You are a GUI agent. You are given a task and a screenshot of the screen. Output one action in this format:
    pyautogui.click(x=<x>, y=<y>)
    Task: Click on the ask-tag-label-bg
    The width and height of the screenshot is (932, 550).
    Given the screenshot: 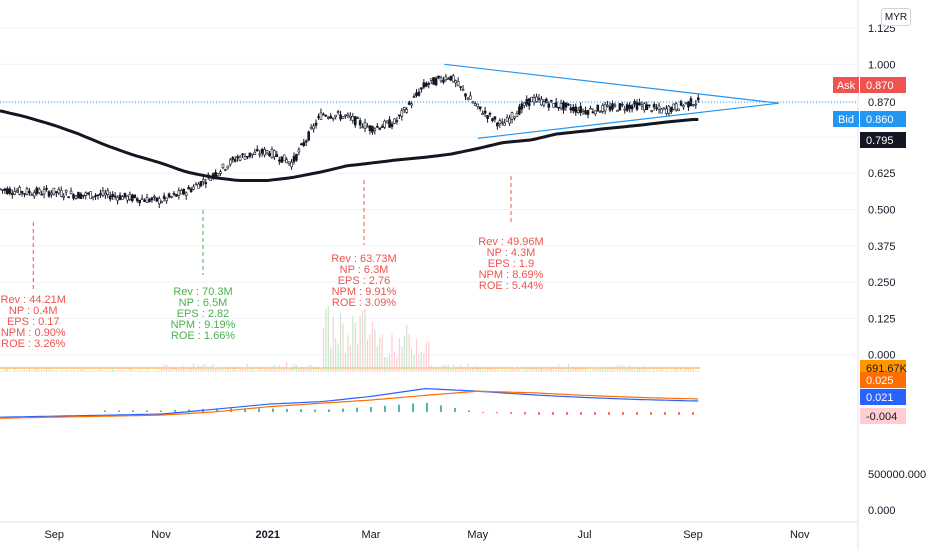 What is the action you would take?
    pyautogui.click(x=846, y=85)
    